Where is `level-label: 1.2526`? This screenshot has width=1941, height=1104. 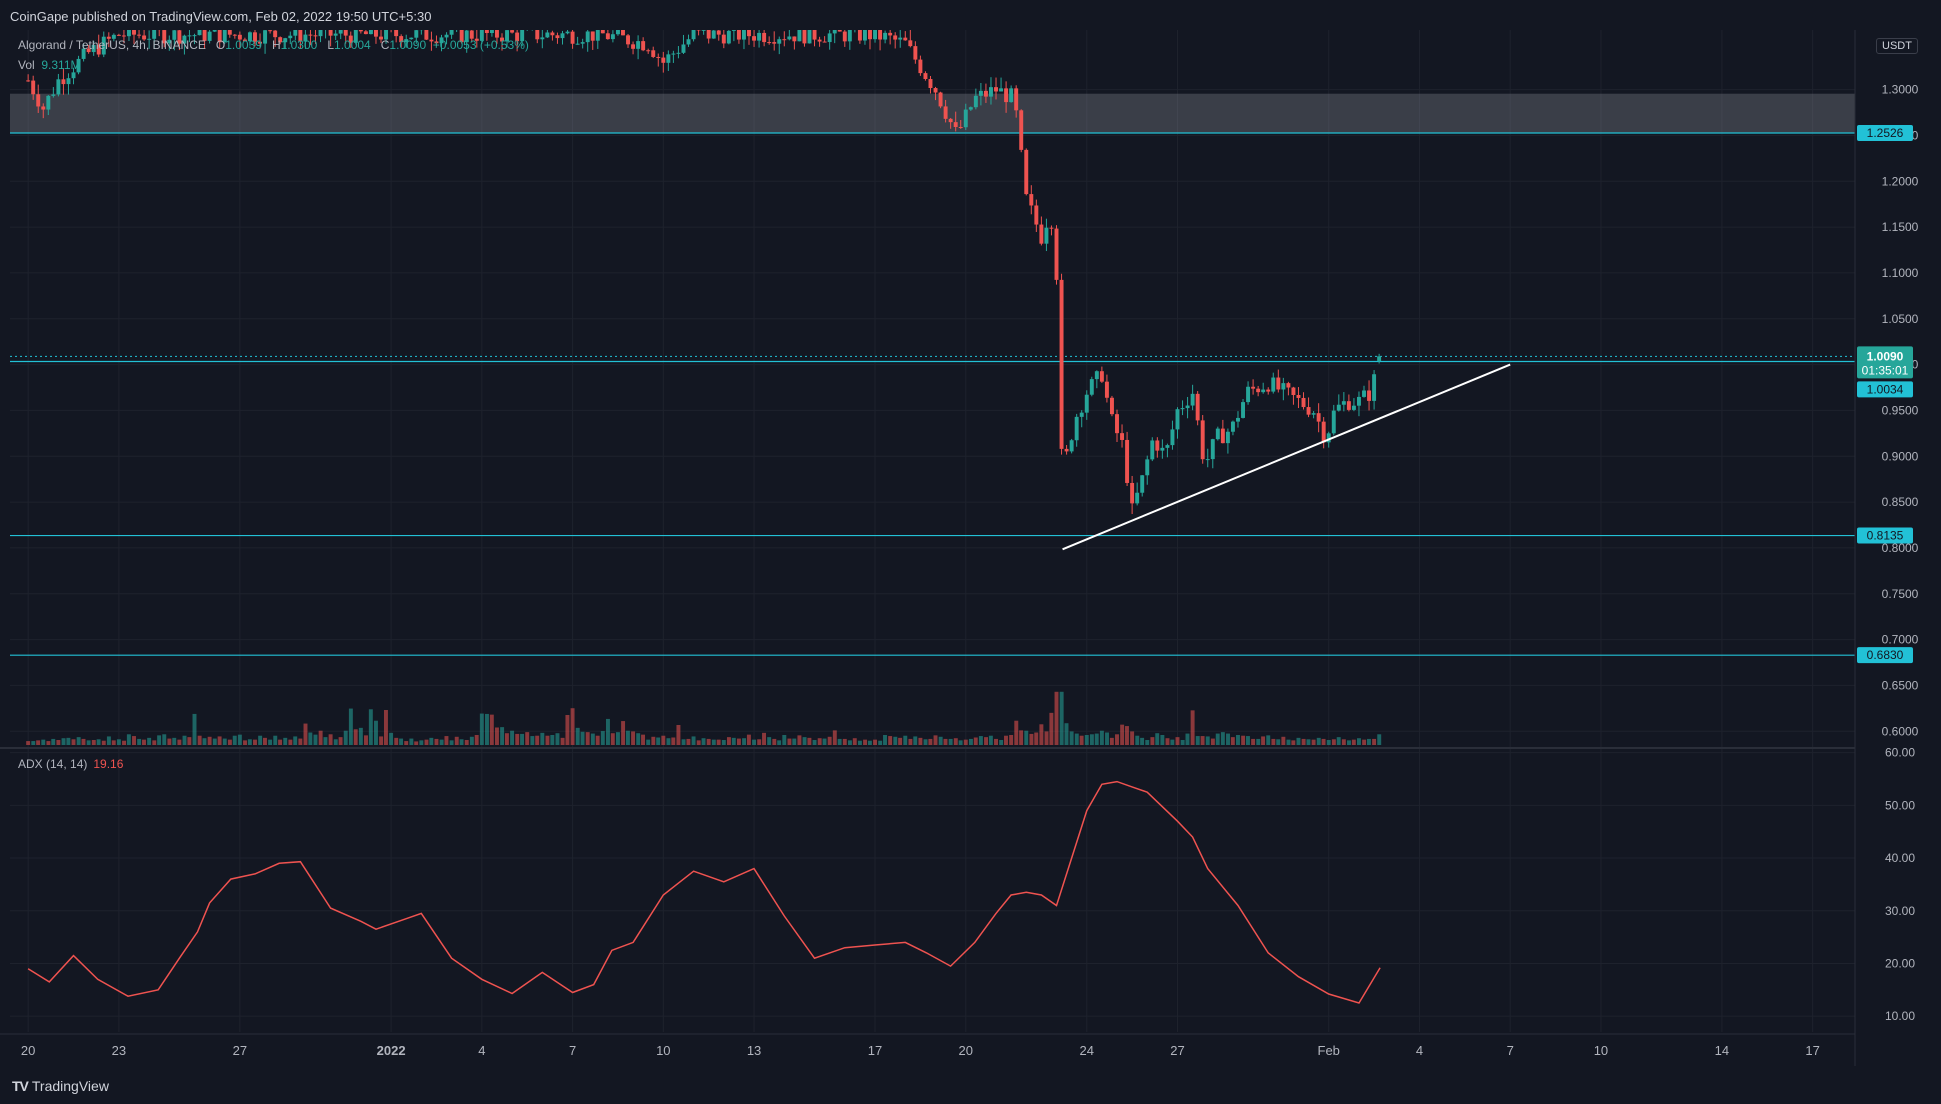
level-label: 1.2526 is located at coordinates (1885, 133).